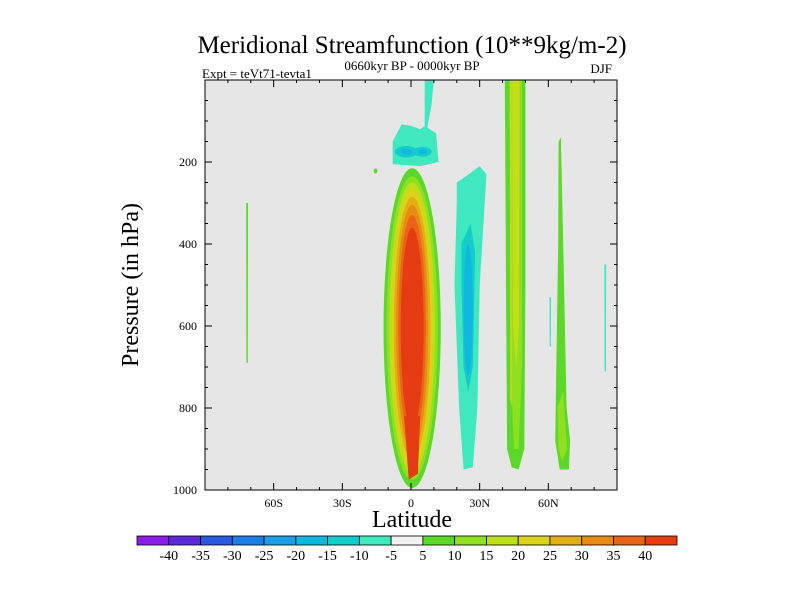 Image resolution: width=800 pixels, height=600 pixels. I want to click on subpolar-positive-mid, so click(562, 426).